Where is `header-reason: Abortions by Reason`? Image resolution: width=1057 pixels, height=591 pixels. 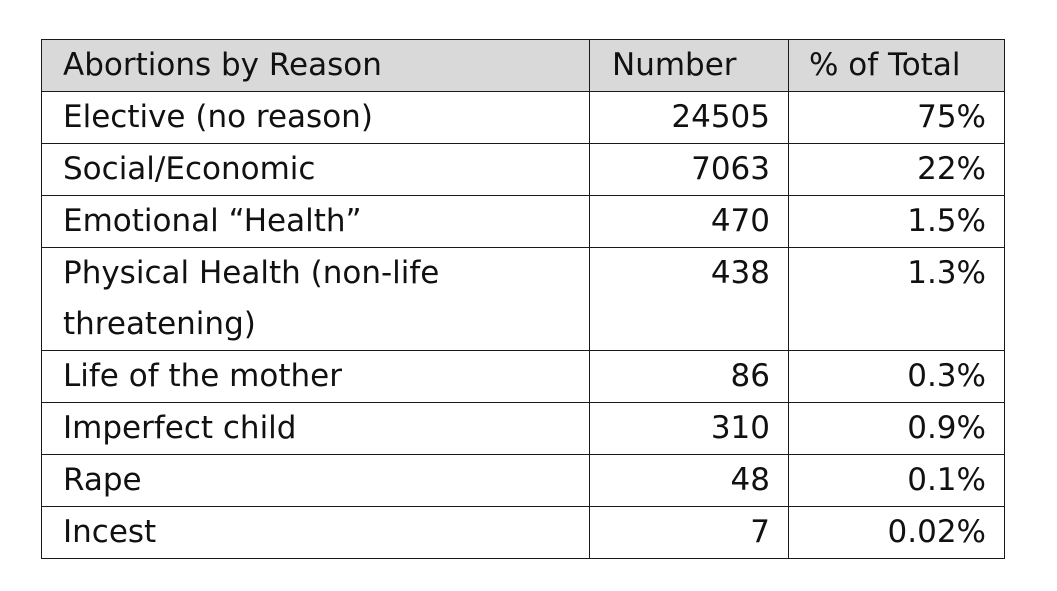
header-reason: Abortions by Reason is located at coordinates (315, 65).